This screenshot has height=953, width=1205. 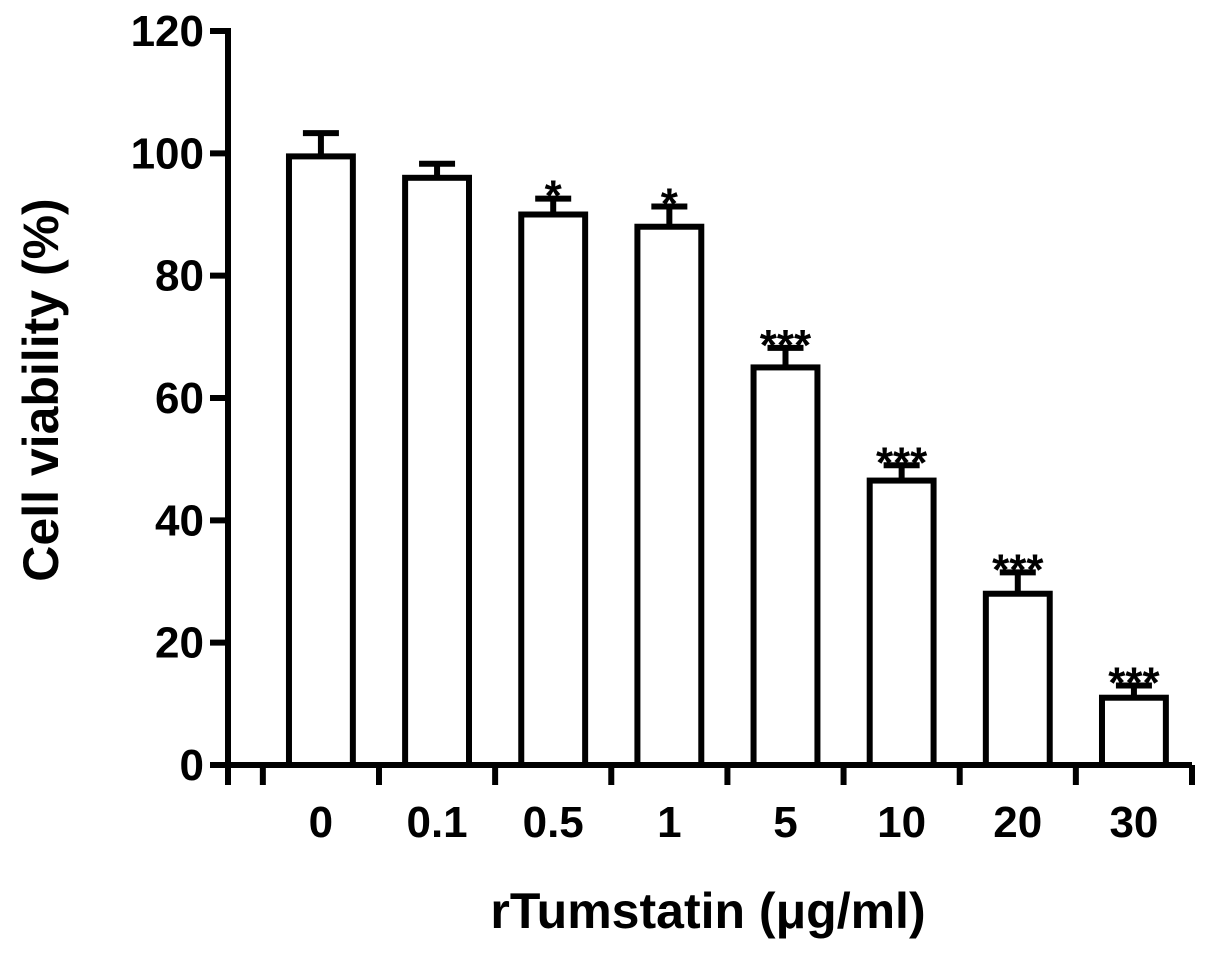 What do you see at coordinates (785, 822) in the screenshot?
I see `x-tick-label: 5` at bounding box center [785, 822].